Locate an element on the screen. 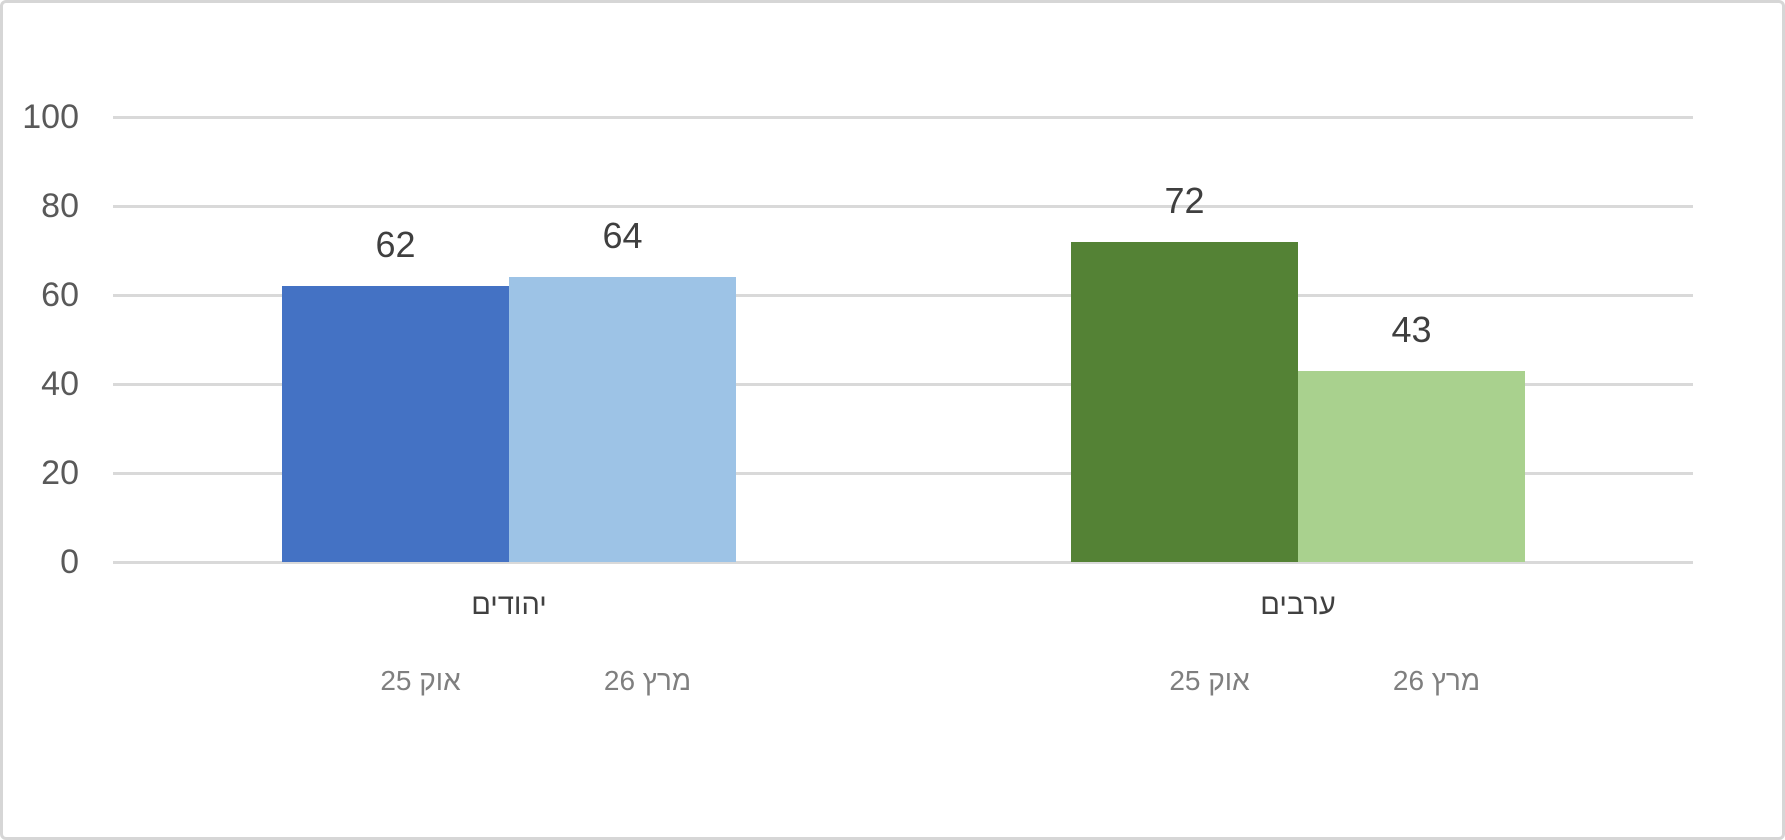 The width and height of the screenshot is (1785, 840). bar-jews-oct25 is located at coordinates (395, 424).